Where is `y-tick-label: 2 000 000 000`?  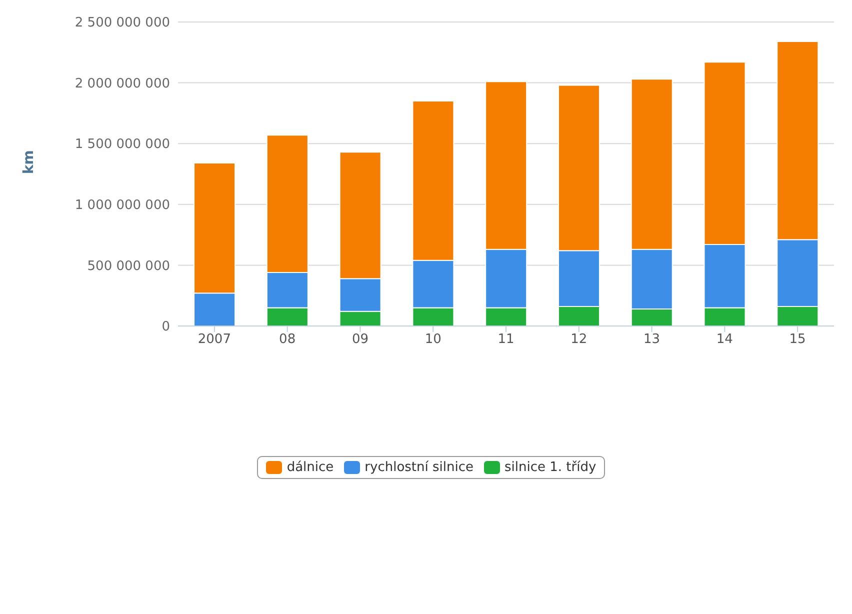 y-tick-label: 2 000 000 000 is located at coordinates (122, 84).